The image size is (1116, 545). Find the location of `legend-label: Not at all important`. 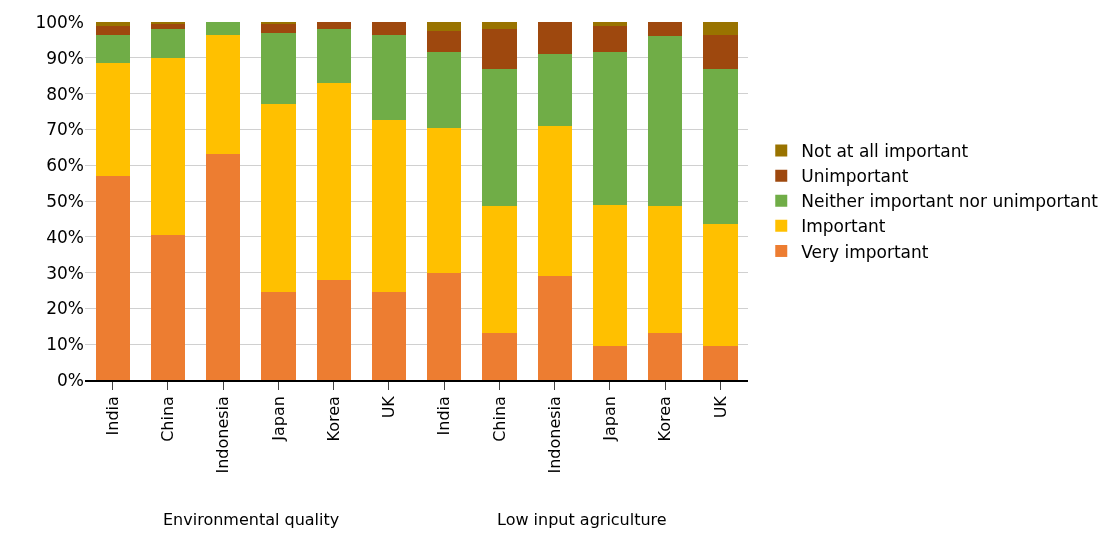

legend-label: Not at all important is located at coordinates (885, 151).